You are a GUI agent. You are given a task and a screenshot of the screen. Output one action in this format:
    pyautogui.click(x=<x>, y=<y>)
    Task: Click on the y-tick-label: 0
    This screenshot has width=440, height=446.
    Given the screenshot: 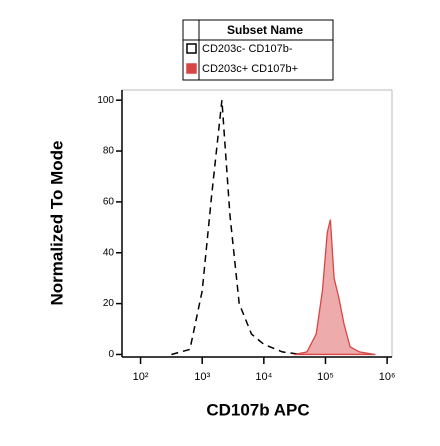 What is the action you would take?
    pyautogui.click(x=111, y=354)
    